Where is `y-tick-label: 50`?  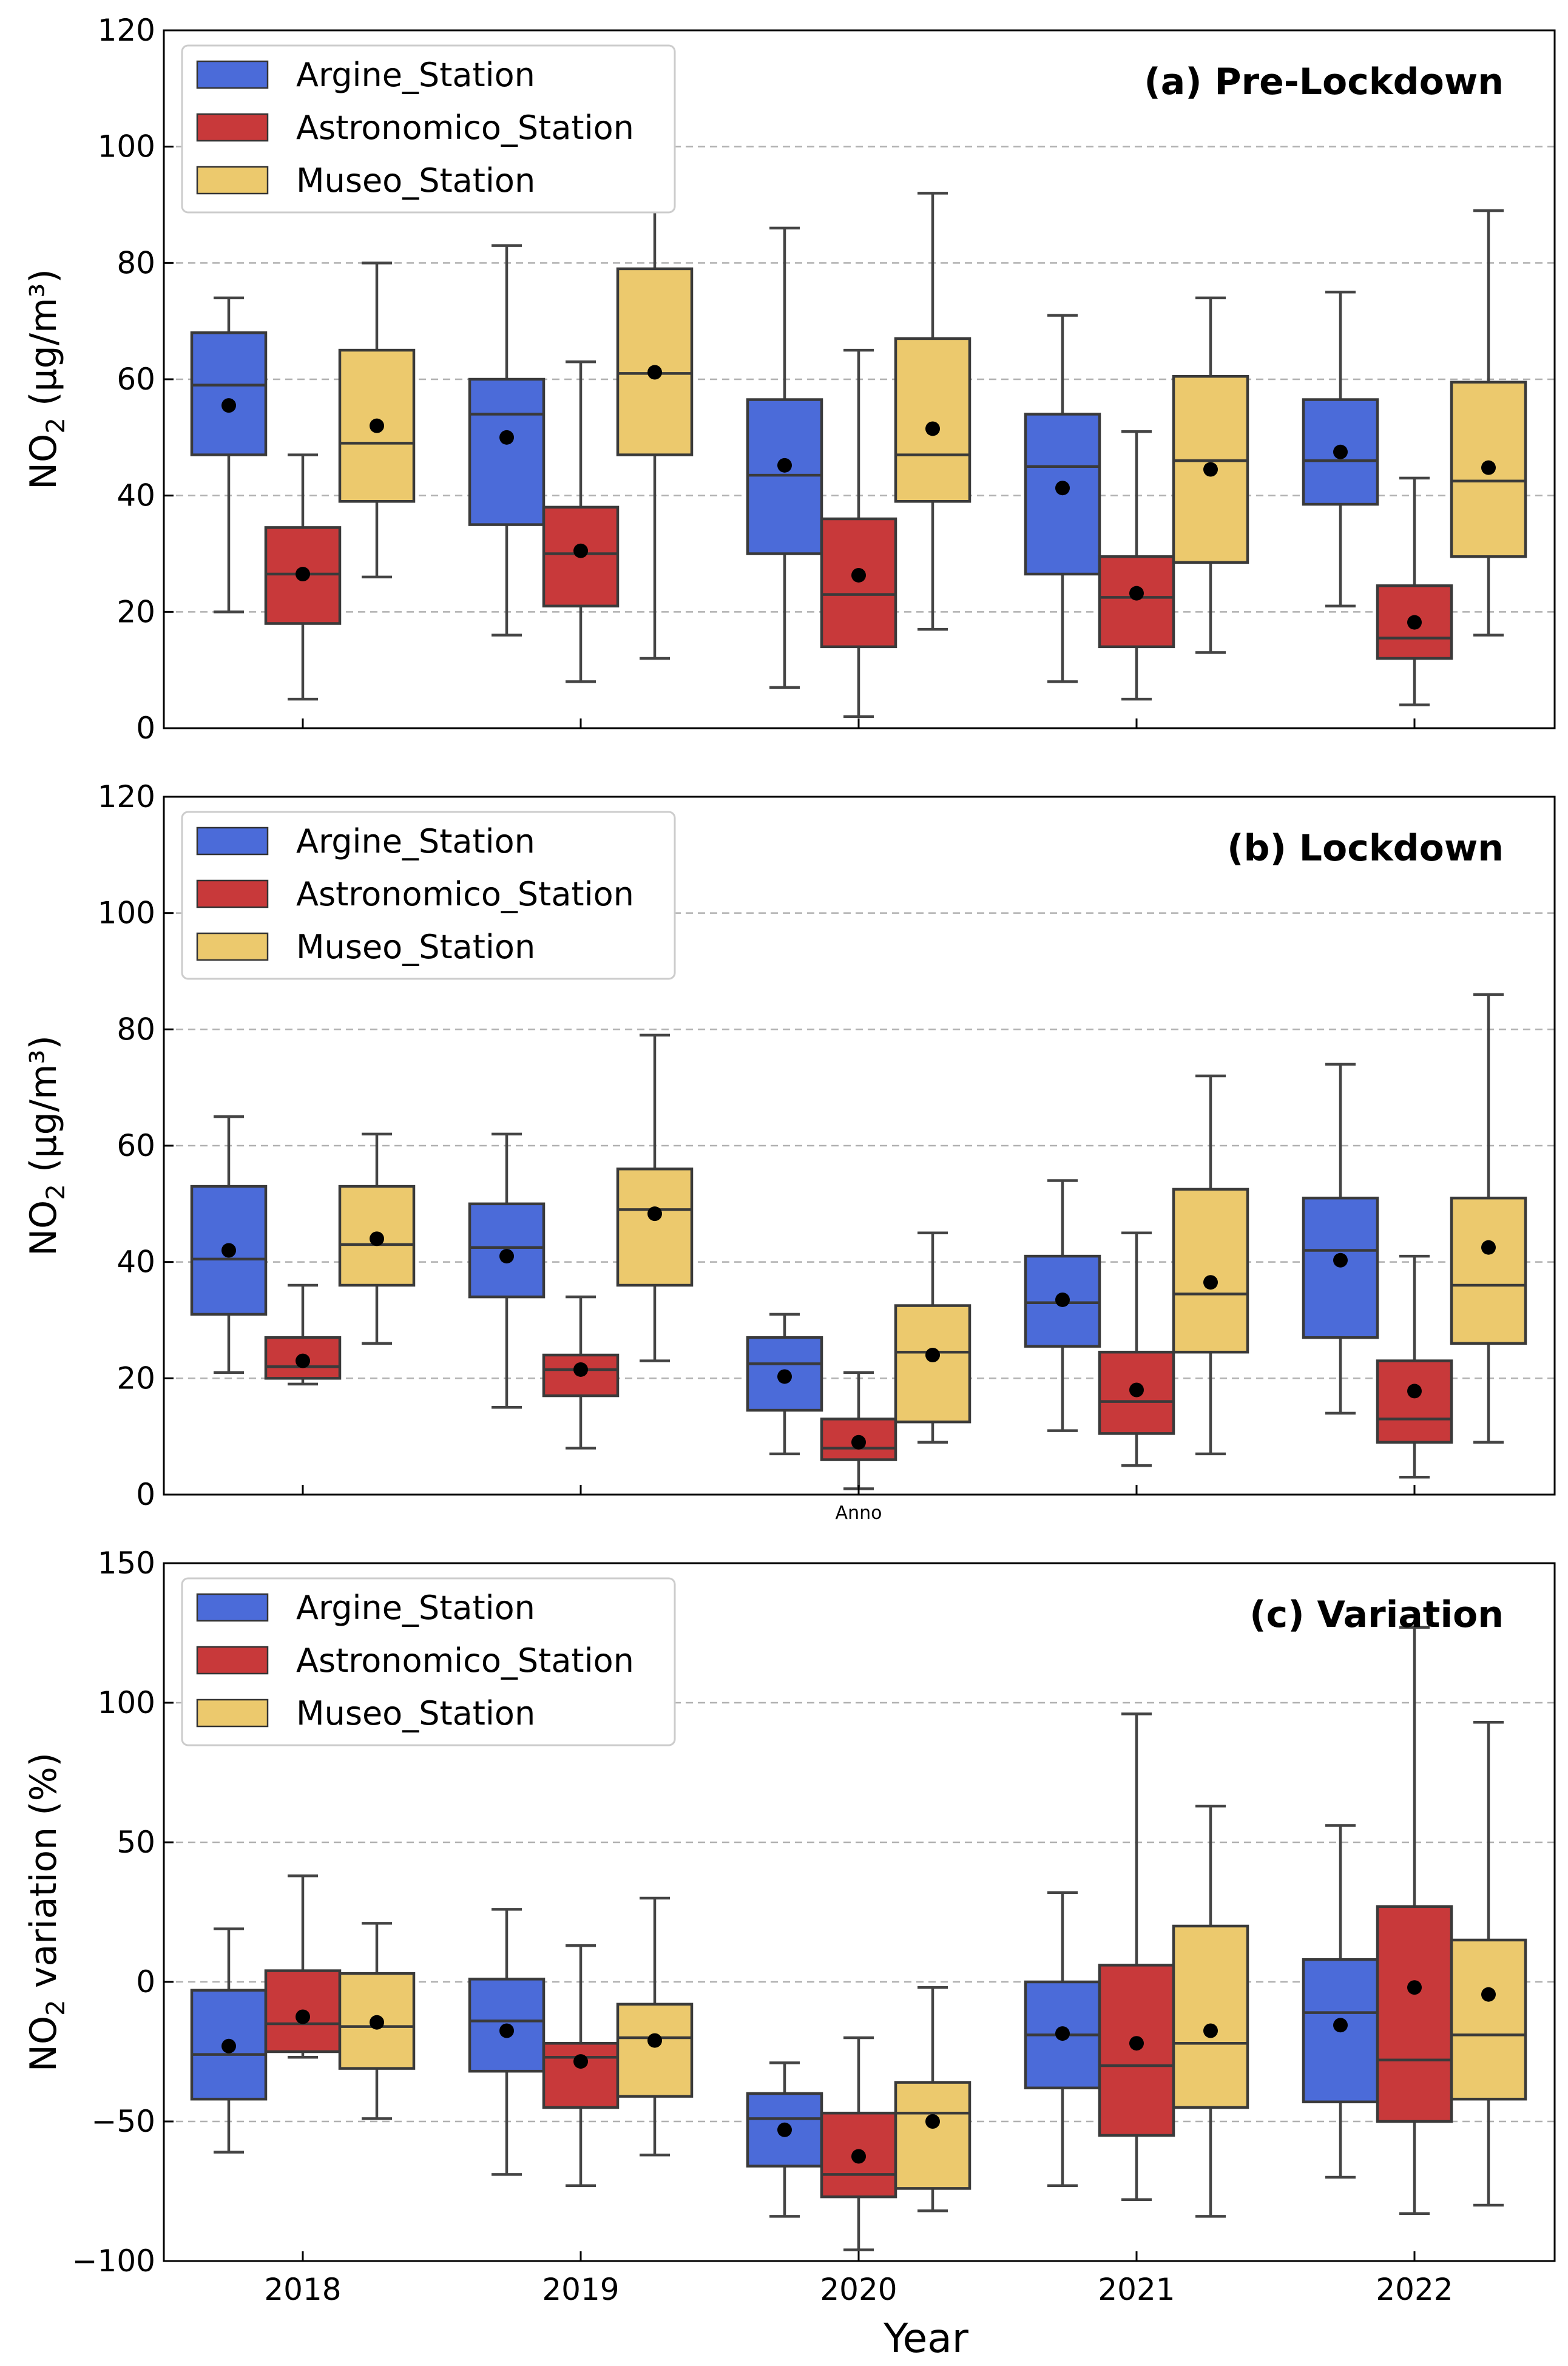 y-tick-label: 50 is located at coordinates (136, 1842).